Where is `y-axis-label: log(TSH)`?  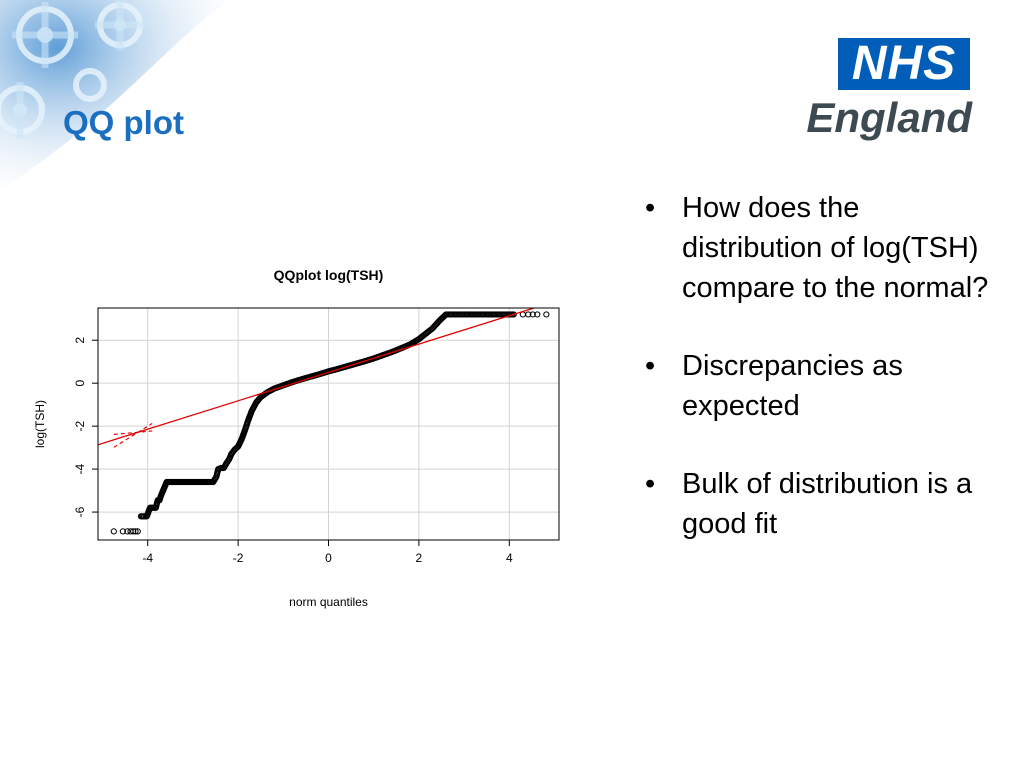
y-axis-label: log(TSH) is located at coordinates (40, 424).